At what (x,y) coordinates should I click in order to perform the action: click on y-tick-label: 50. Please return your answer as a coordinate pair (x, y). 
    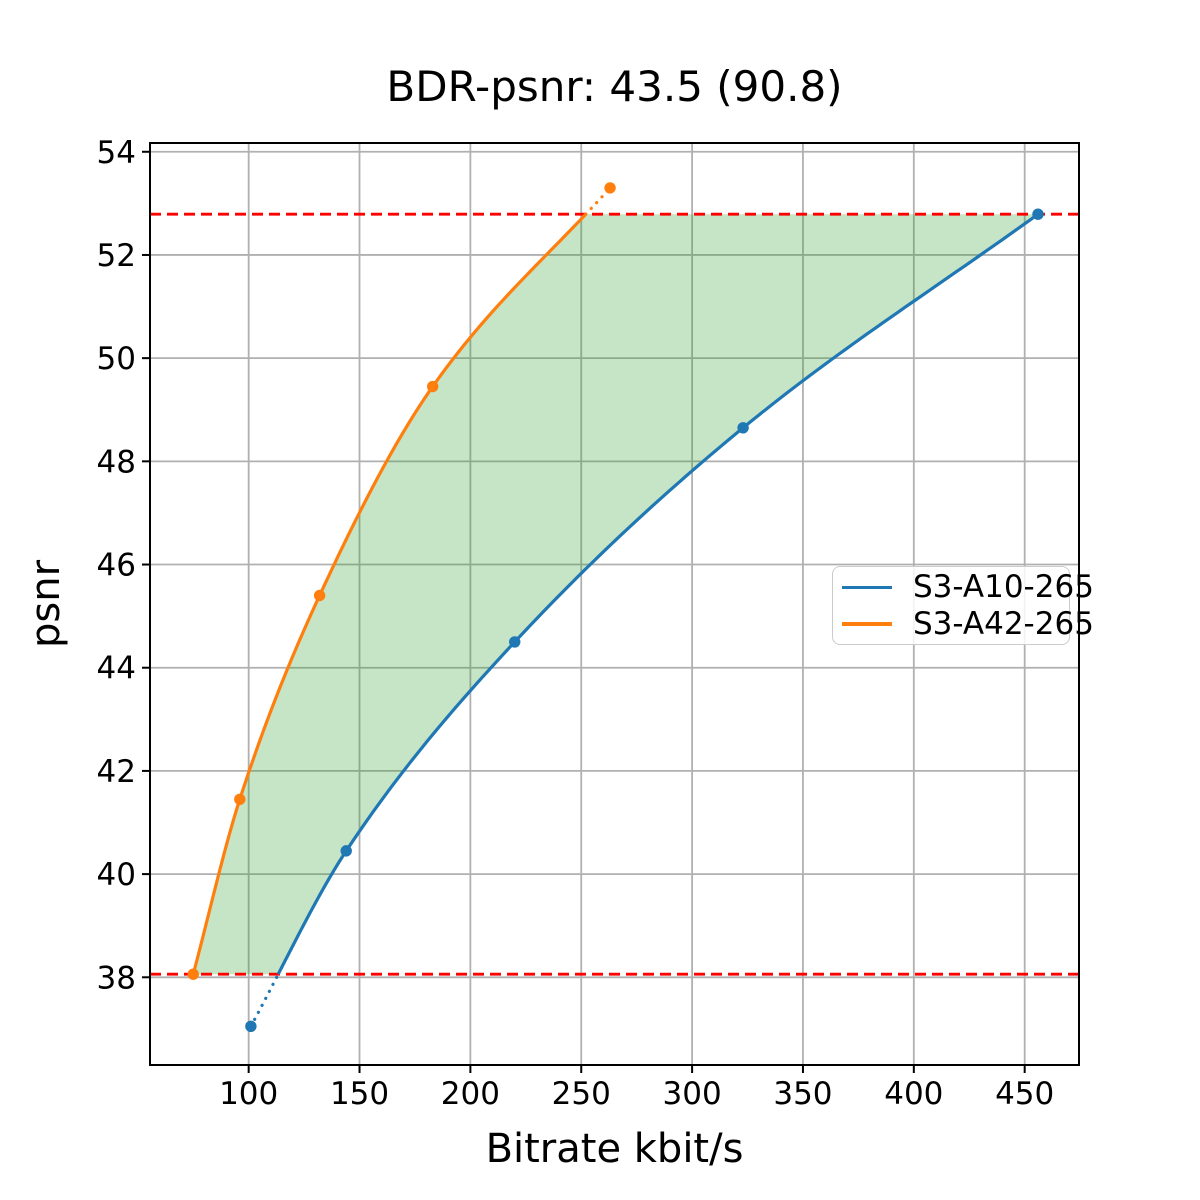
    Looking at the image, I should click on (116, 359).